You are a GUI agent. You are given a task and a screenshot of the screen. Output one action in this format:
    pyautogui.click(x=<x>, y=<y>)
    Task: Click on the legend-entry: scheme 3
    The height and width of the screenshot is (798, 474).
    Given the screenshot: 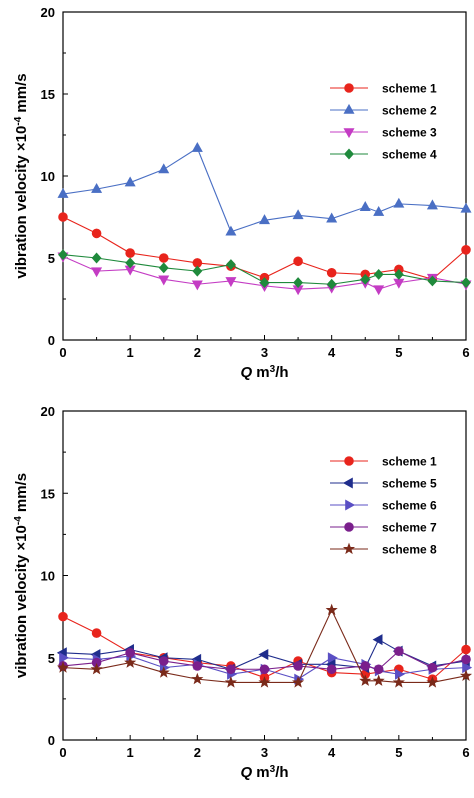 What is the action you would take?
    pyautogui.click(x=383, y=133)
    